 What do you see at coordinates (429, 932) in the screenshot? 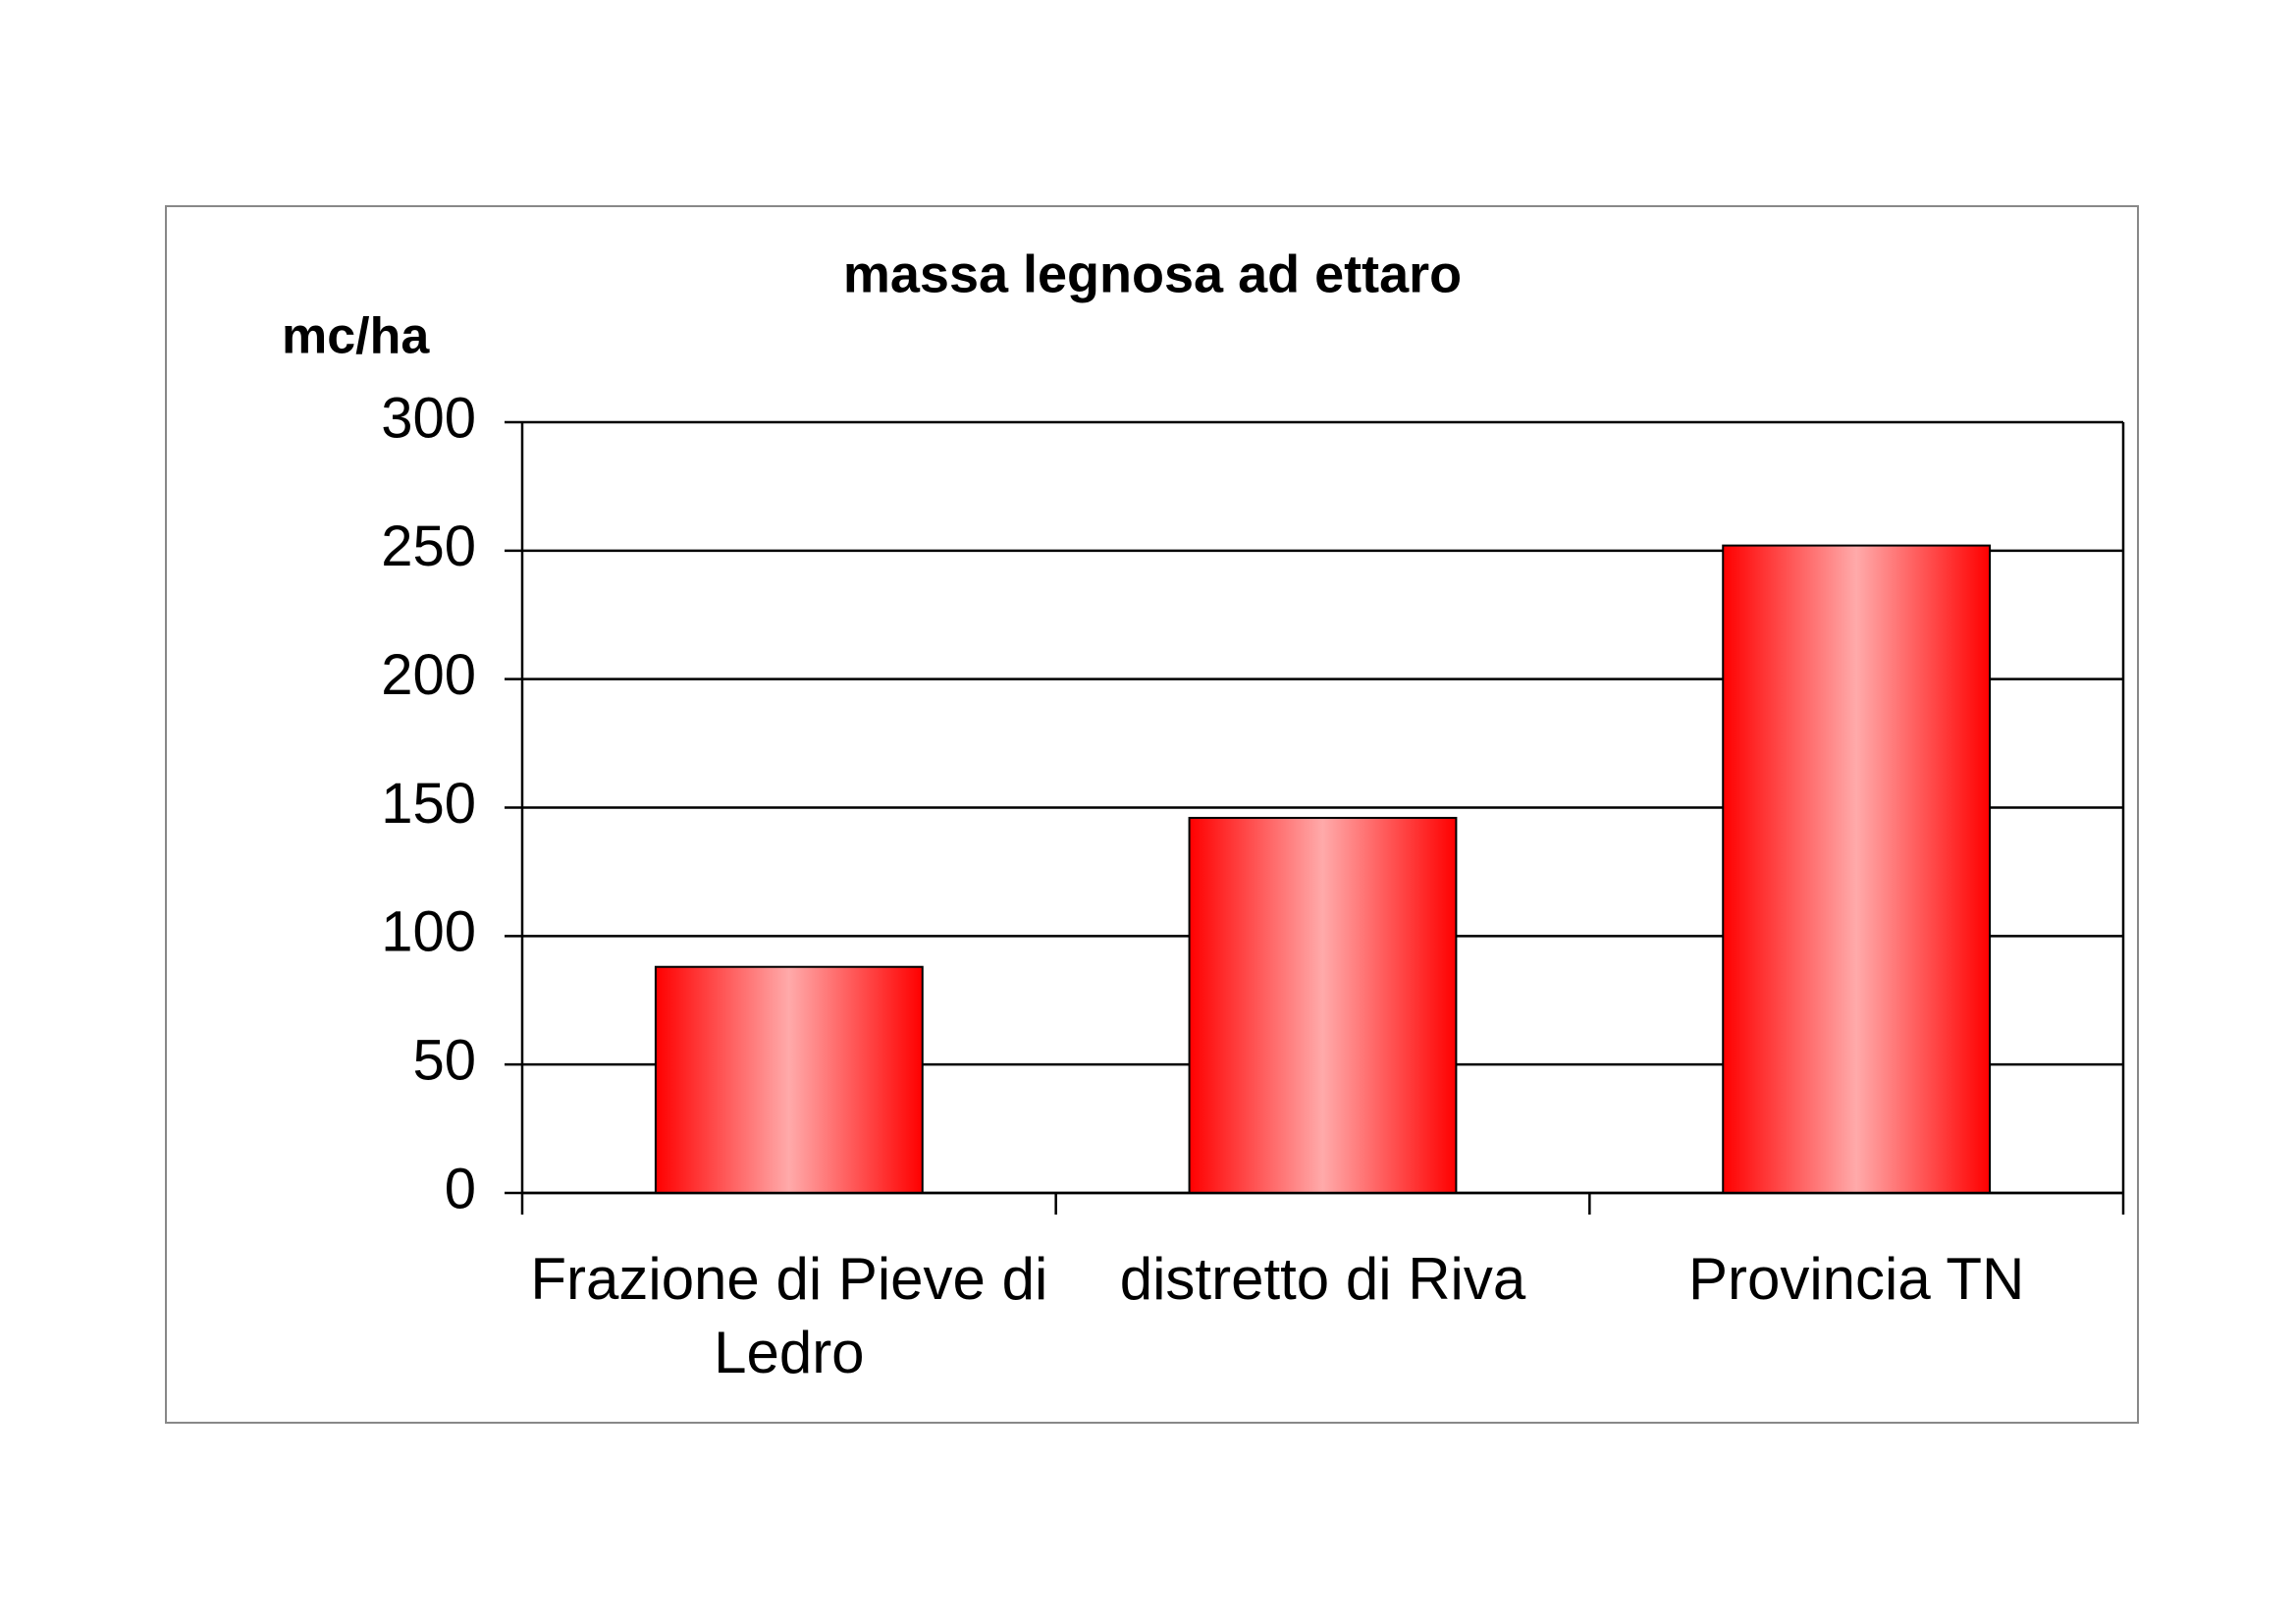
I see `y-tick-label: 100` at bounding box center [429, 932].